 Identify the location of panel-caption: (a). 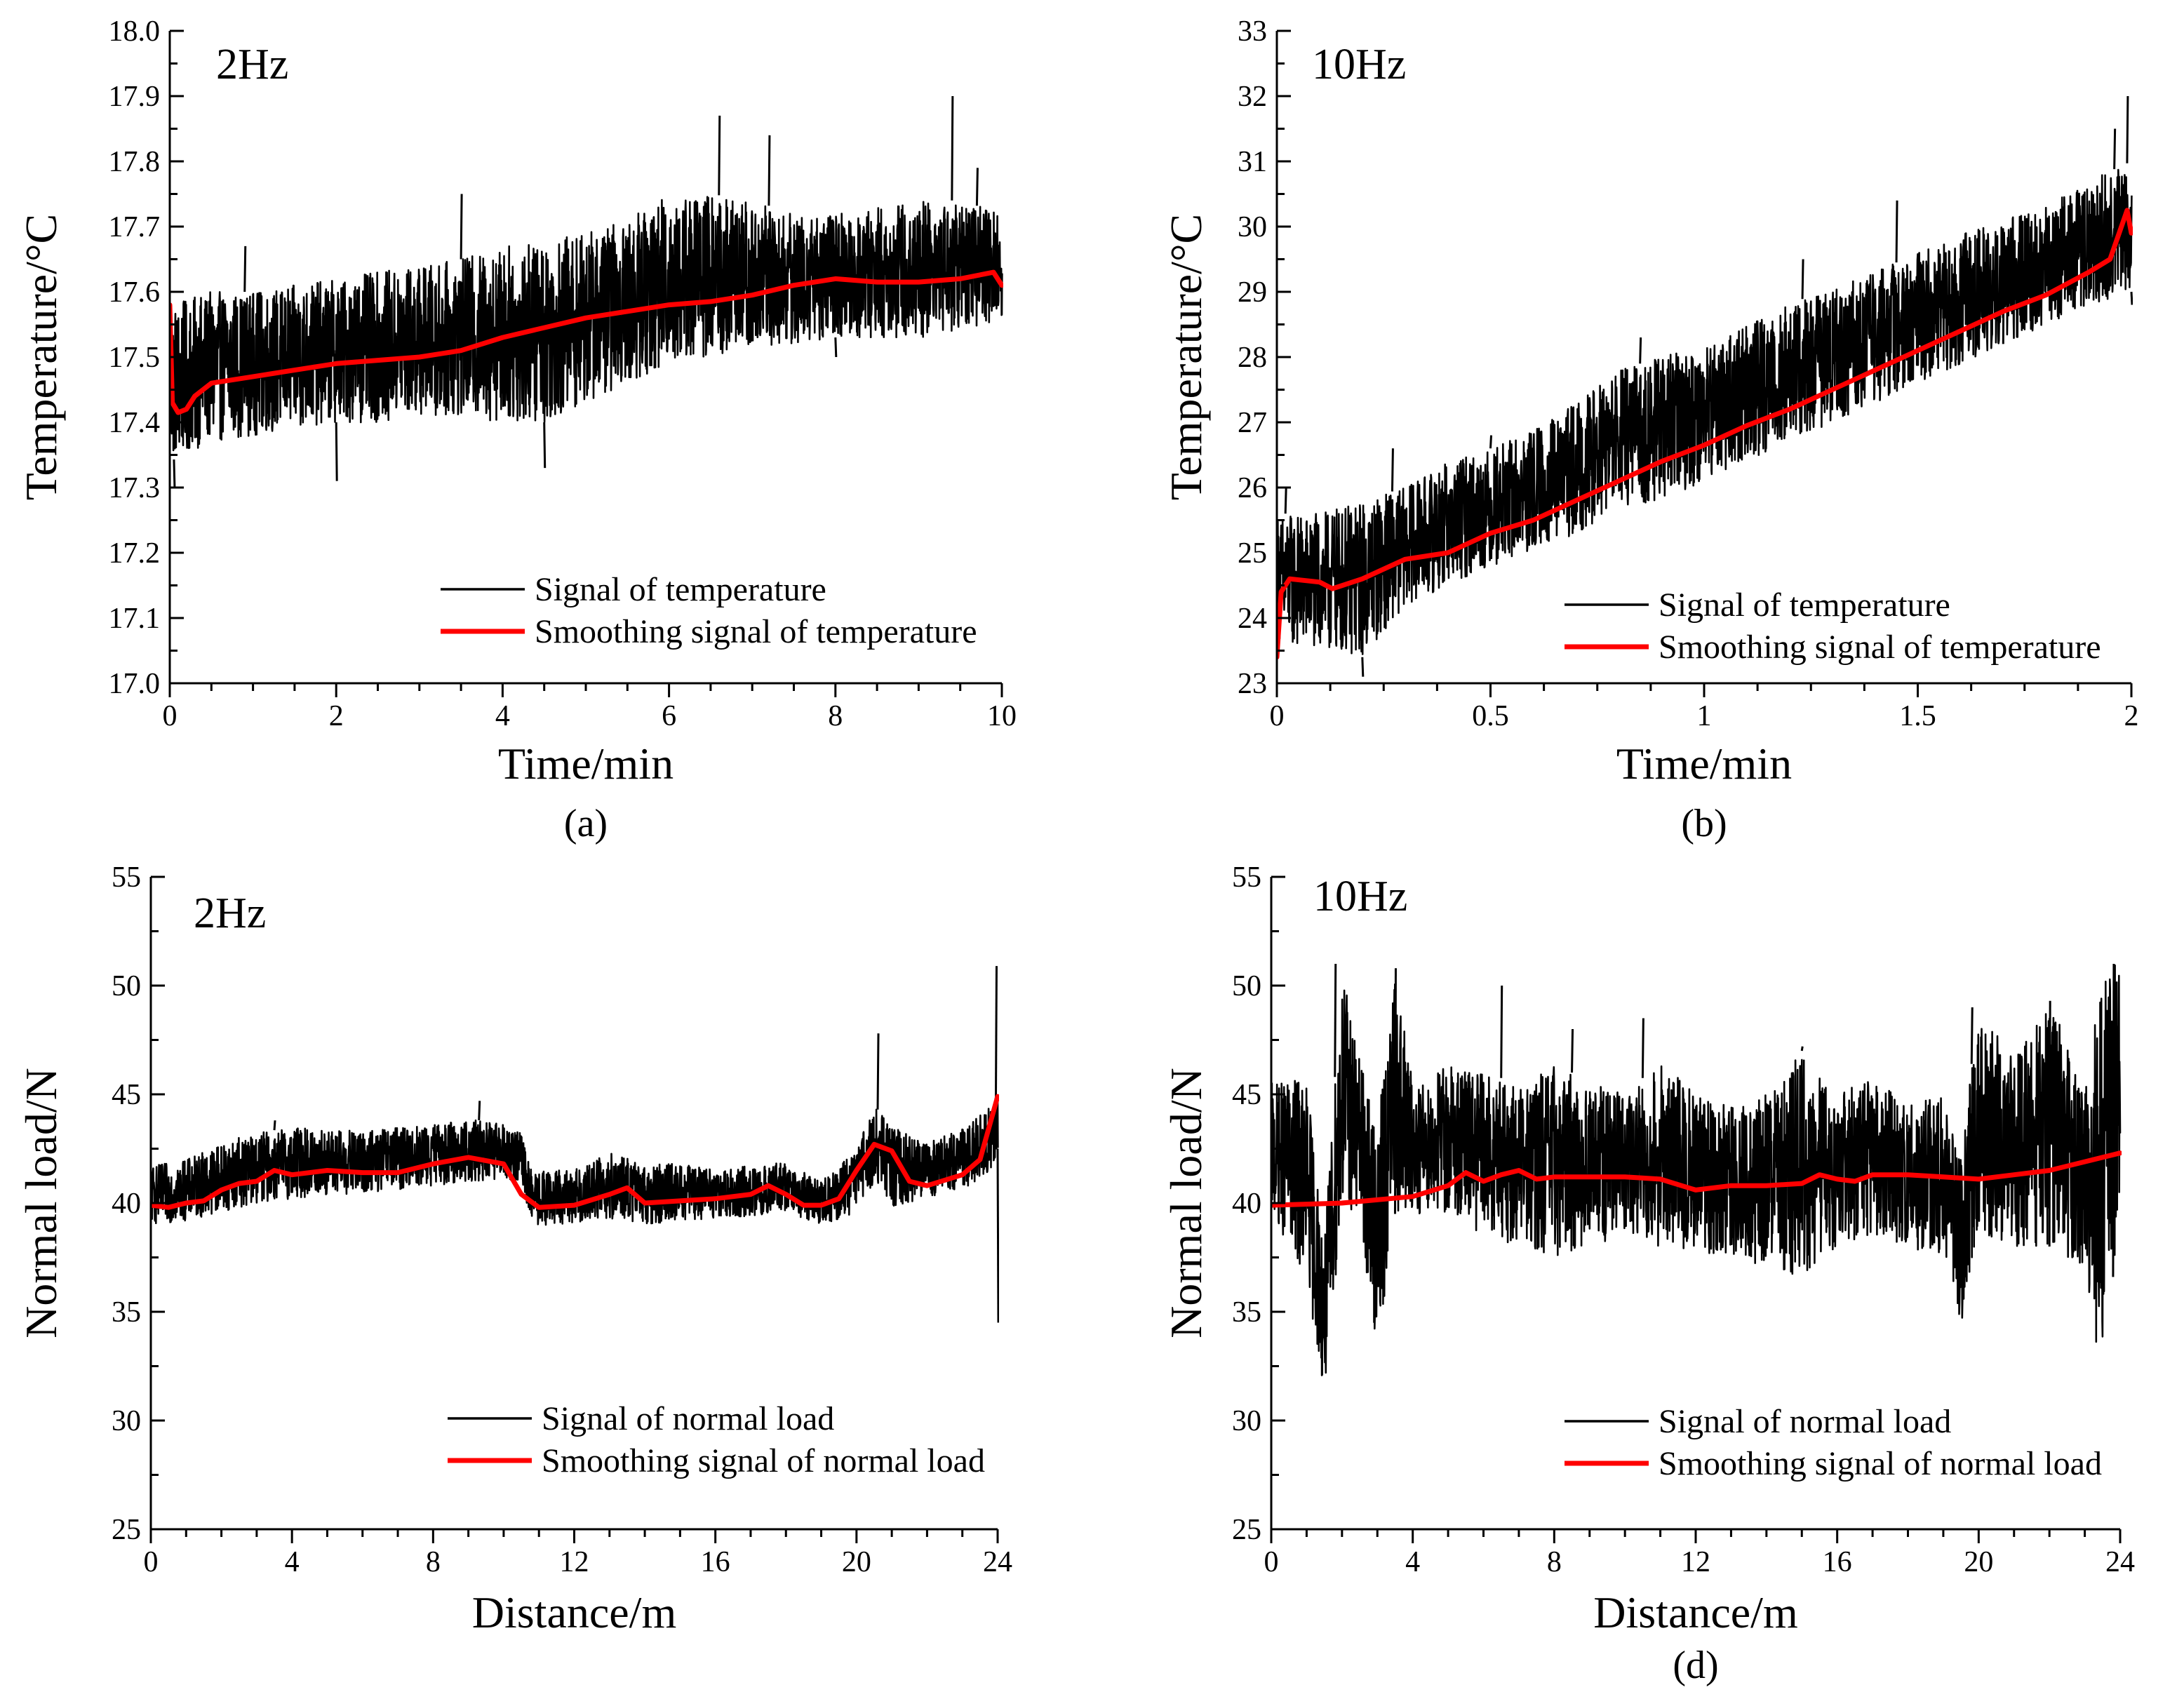
(586, 823).